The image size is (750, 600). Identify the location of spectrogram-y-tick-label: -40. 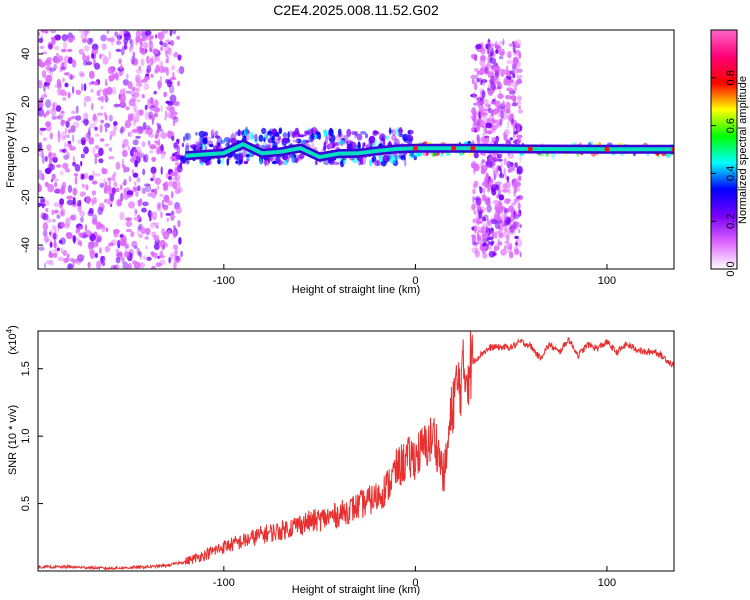
(26, 245).